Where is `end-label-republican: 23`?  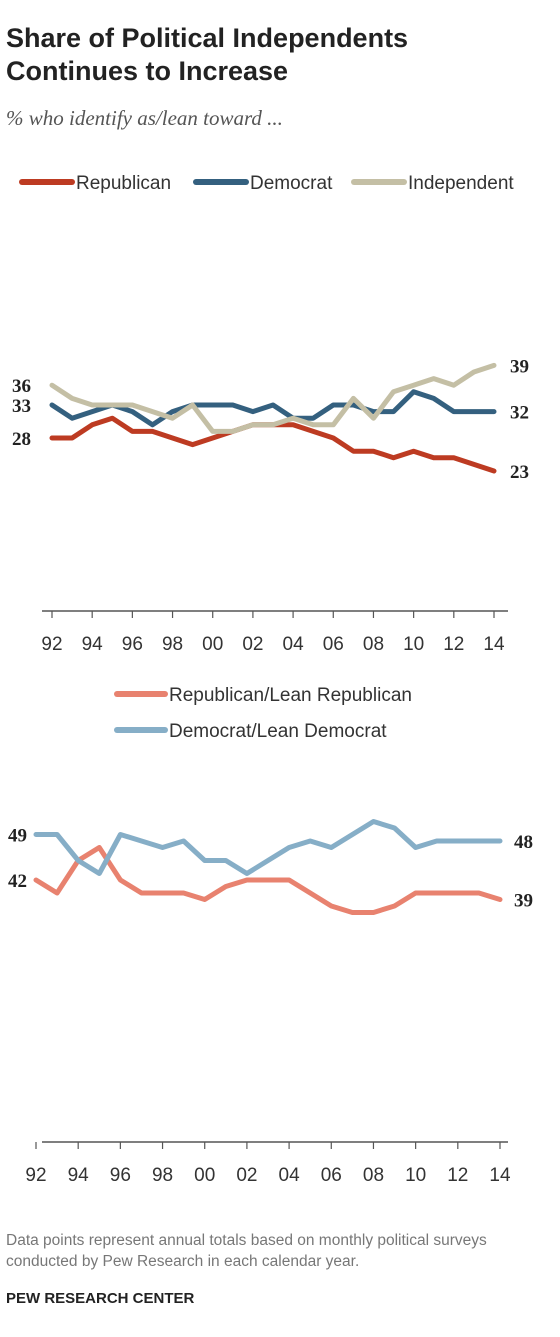 end-label-republican: 23 is located at coordinates (519, 472).